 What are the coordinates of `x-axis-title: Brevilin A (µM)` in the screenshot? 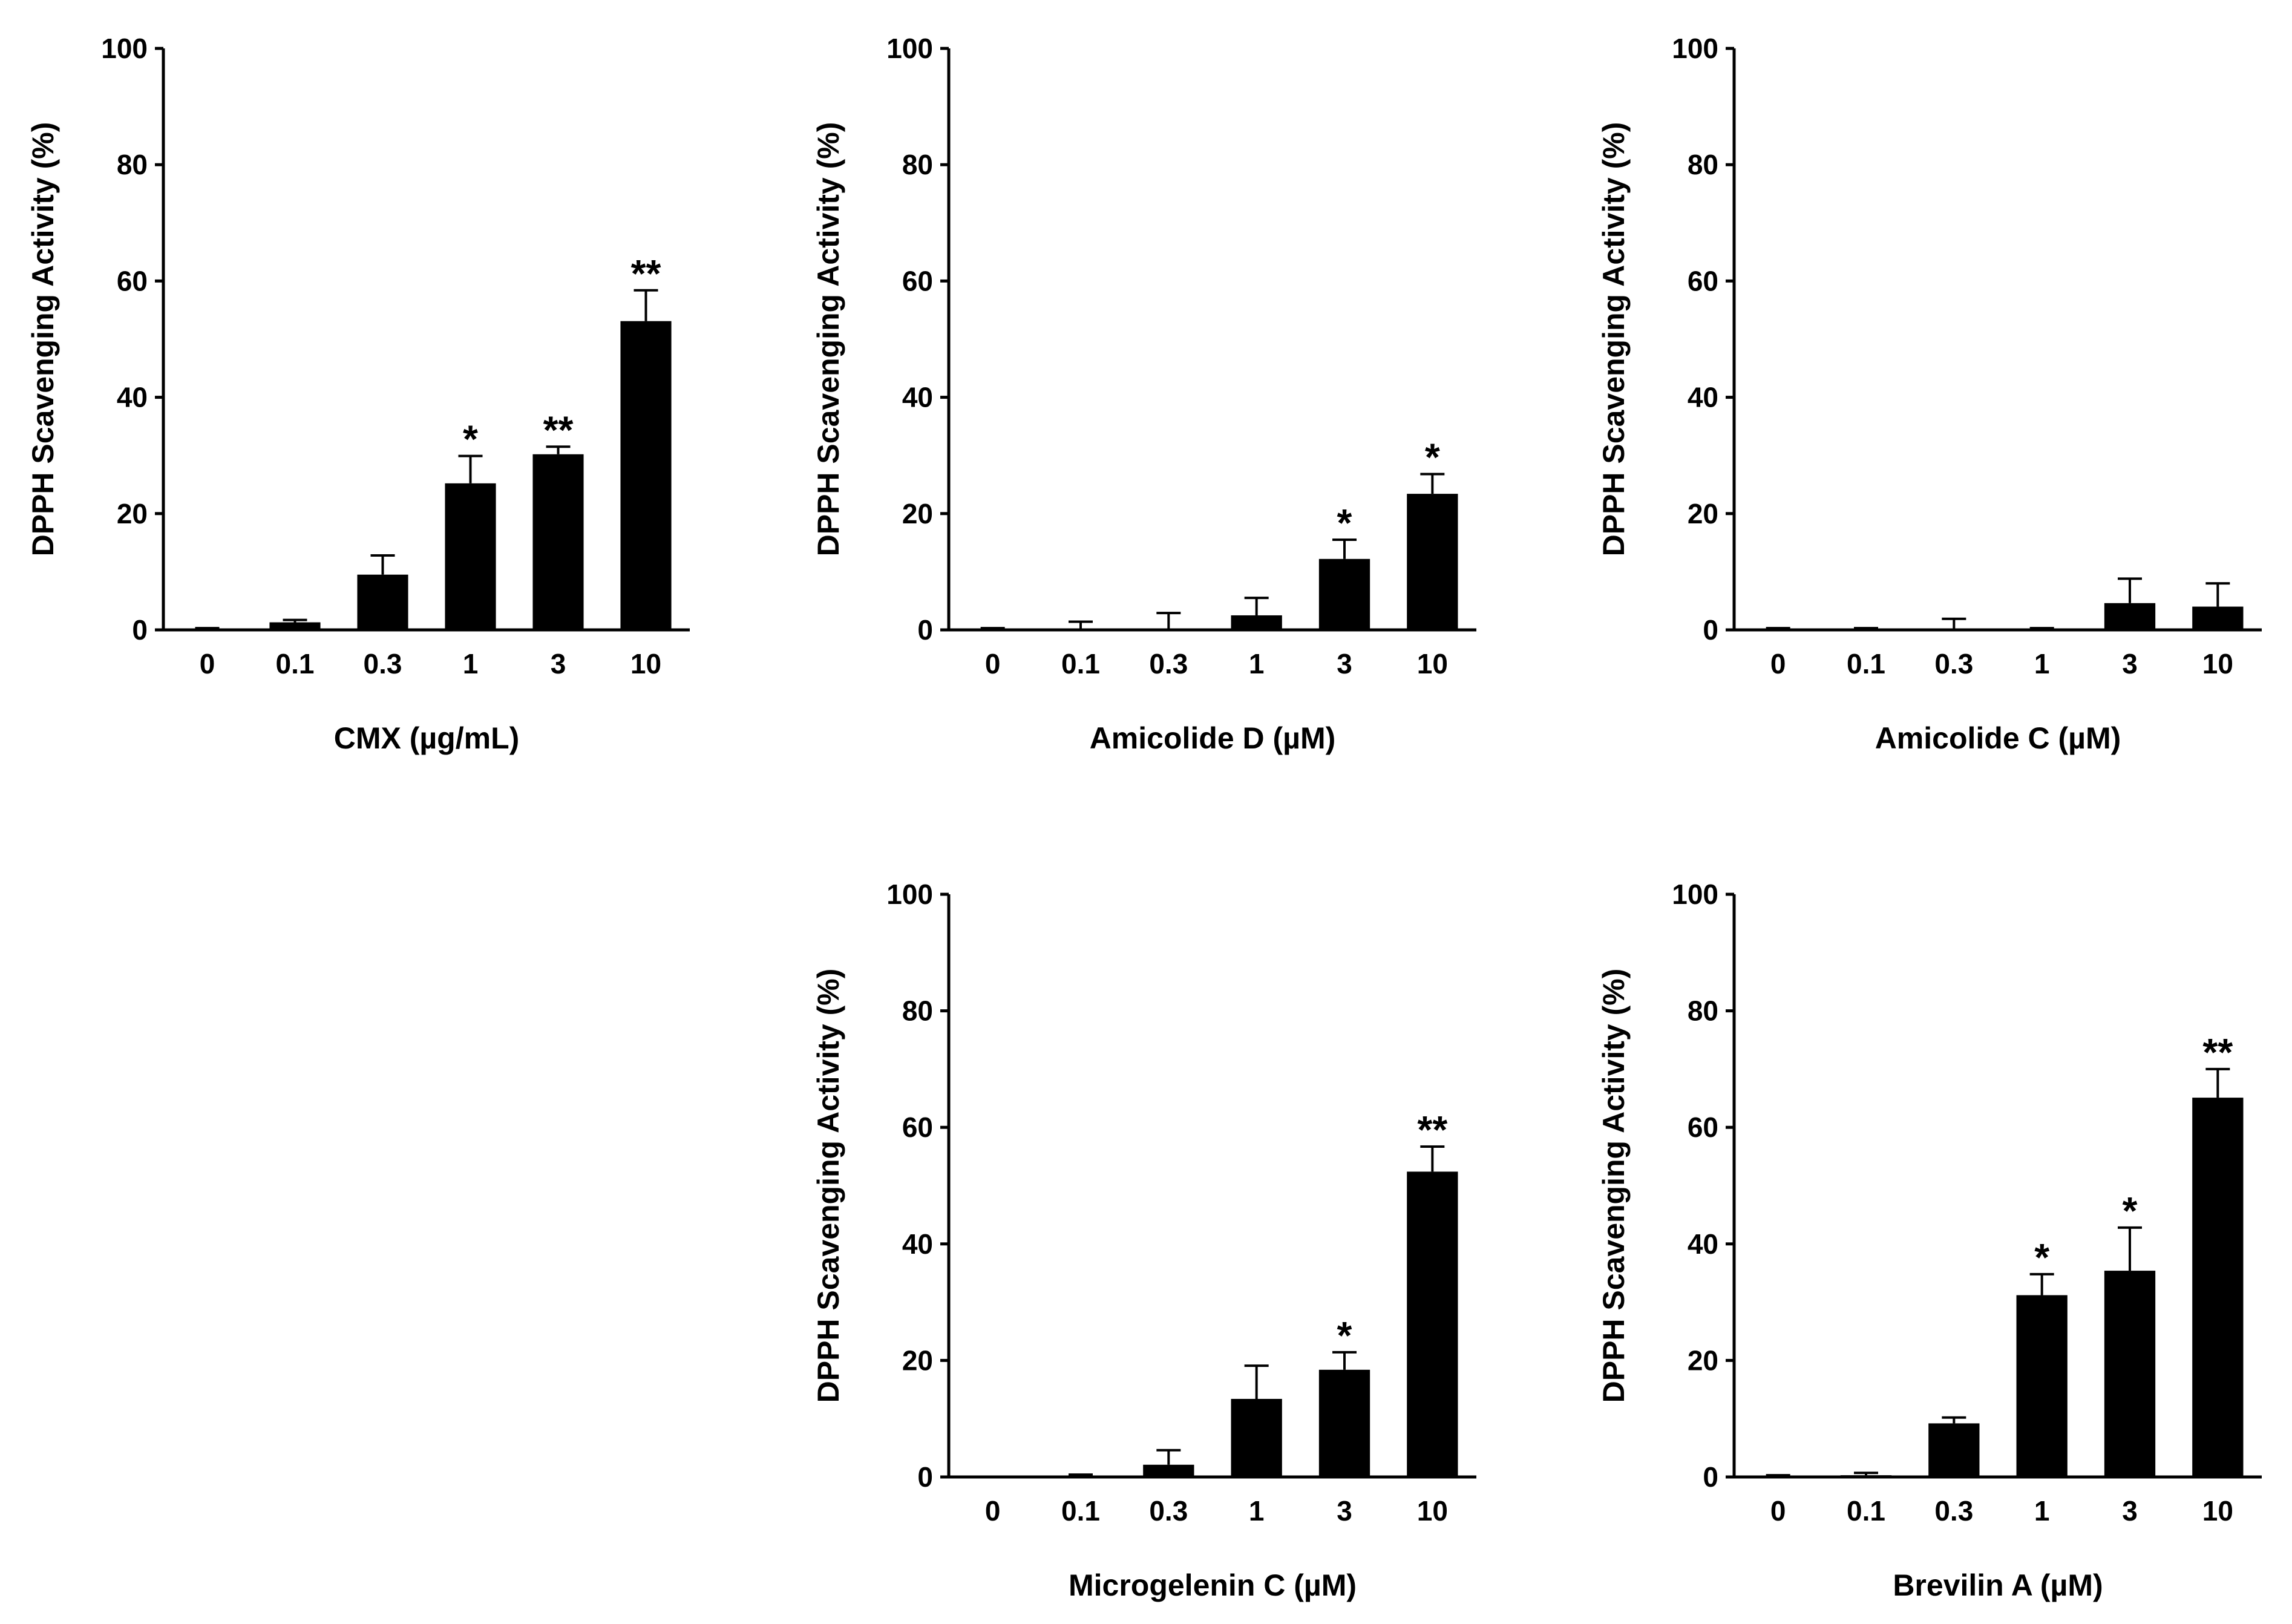 It's located at (1998, 1585).